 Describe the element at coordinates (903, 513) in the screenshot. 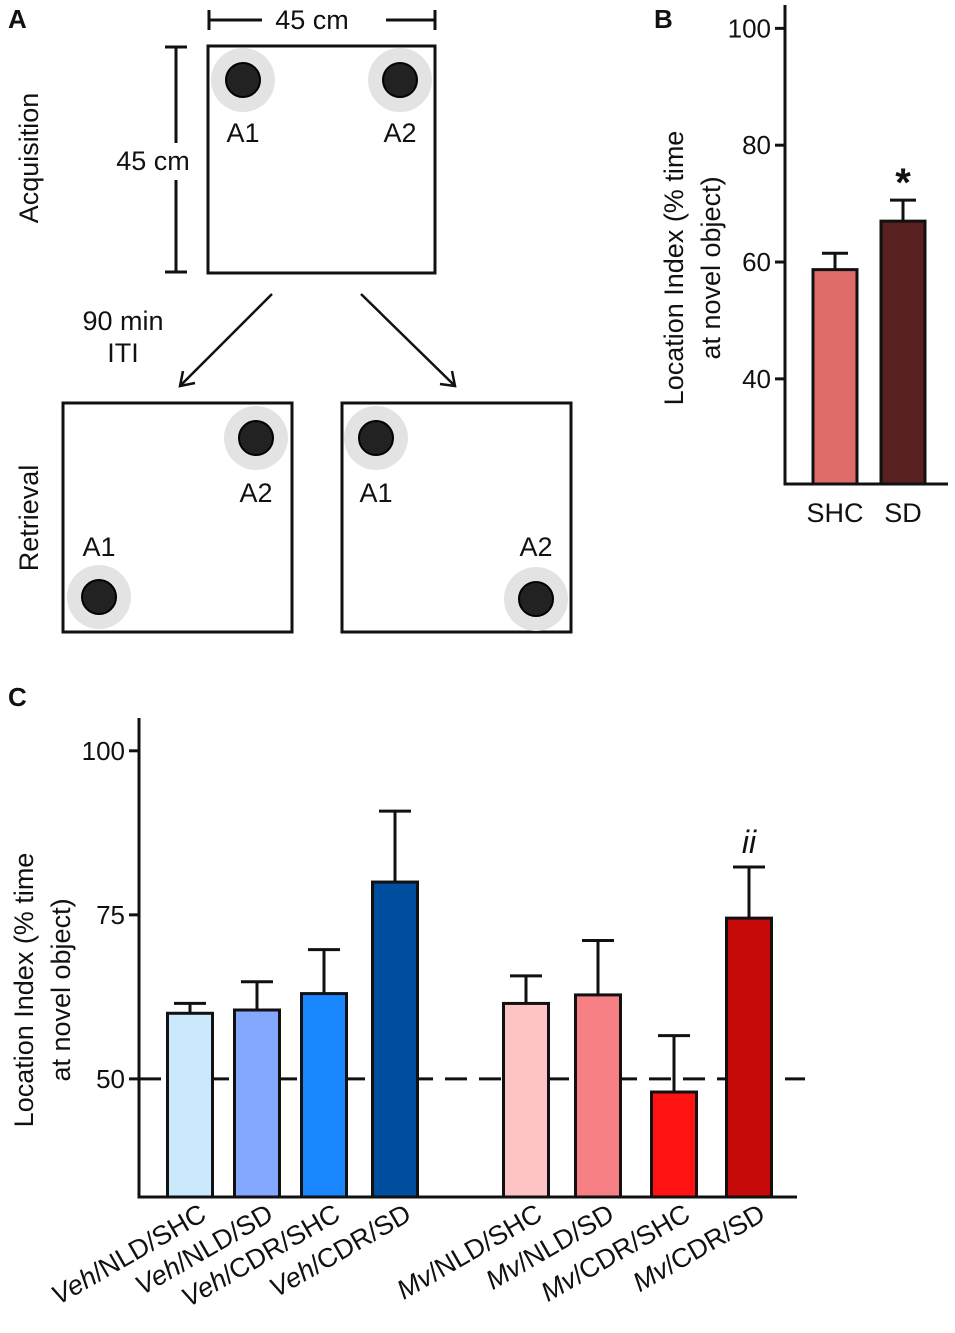

I see `x-label-sd: SD` at that location.